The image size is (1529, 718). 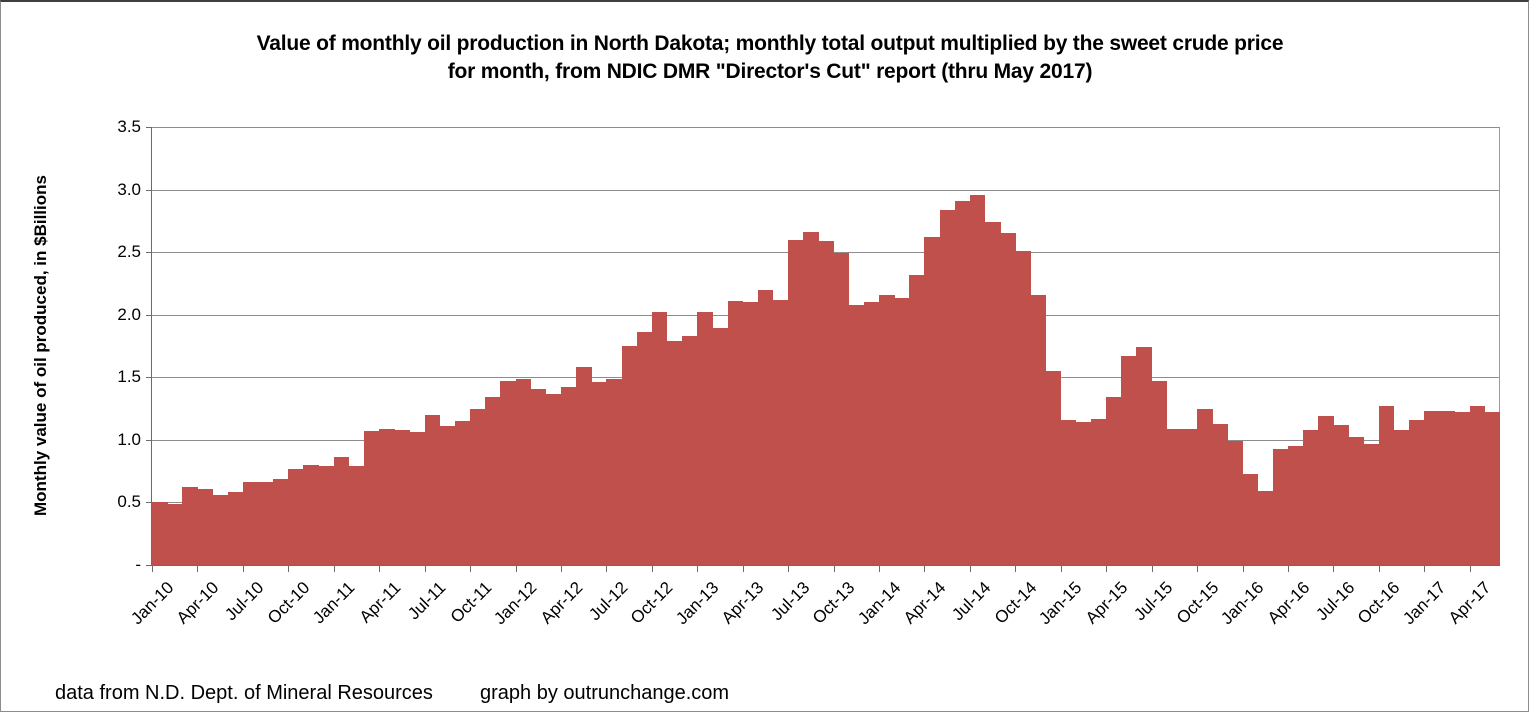 I want to click on plot-right-border, so click(x=1499, y=346).